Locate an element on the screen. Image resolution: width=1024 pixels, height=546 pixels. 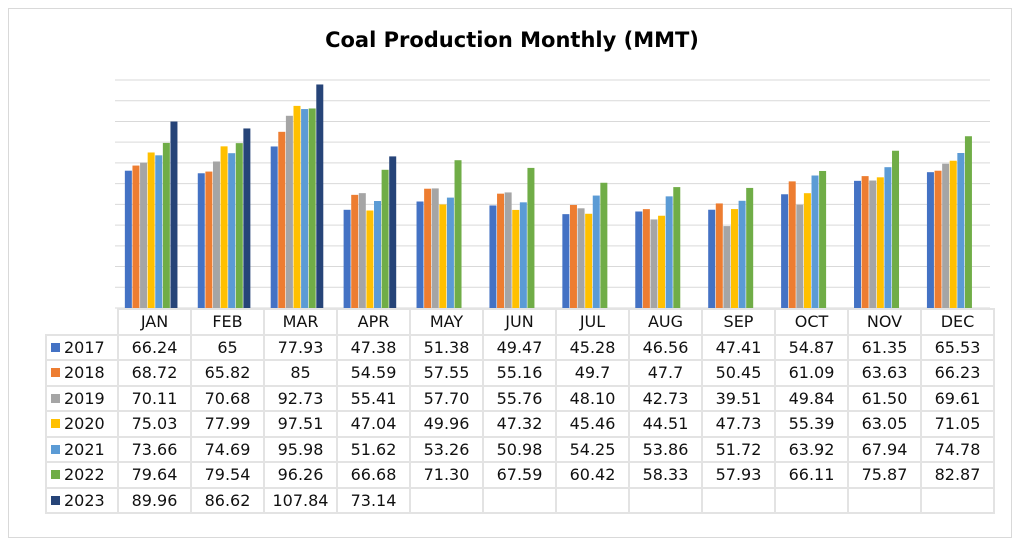
data-label: 47.38 is located at coordinates (373, 347).